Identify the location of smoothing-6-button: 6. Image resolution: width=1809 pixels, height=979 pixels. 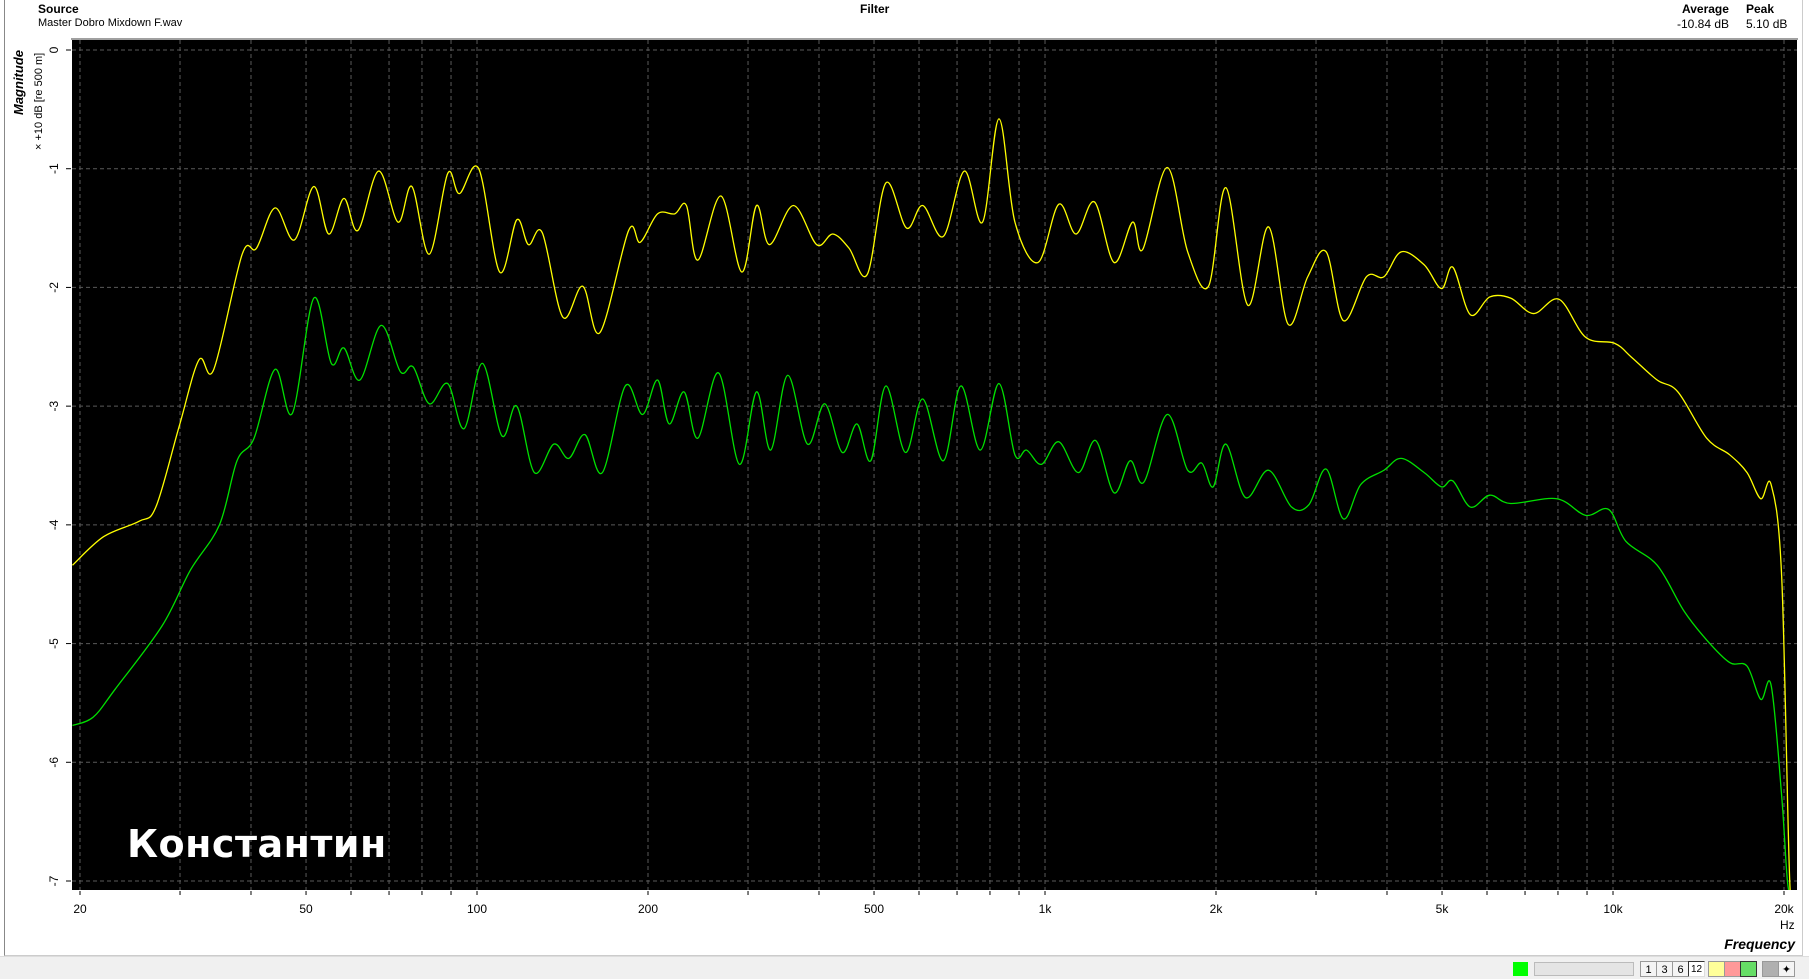
(1680, 969).